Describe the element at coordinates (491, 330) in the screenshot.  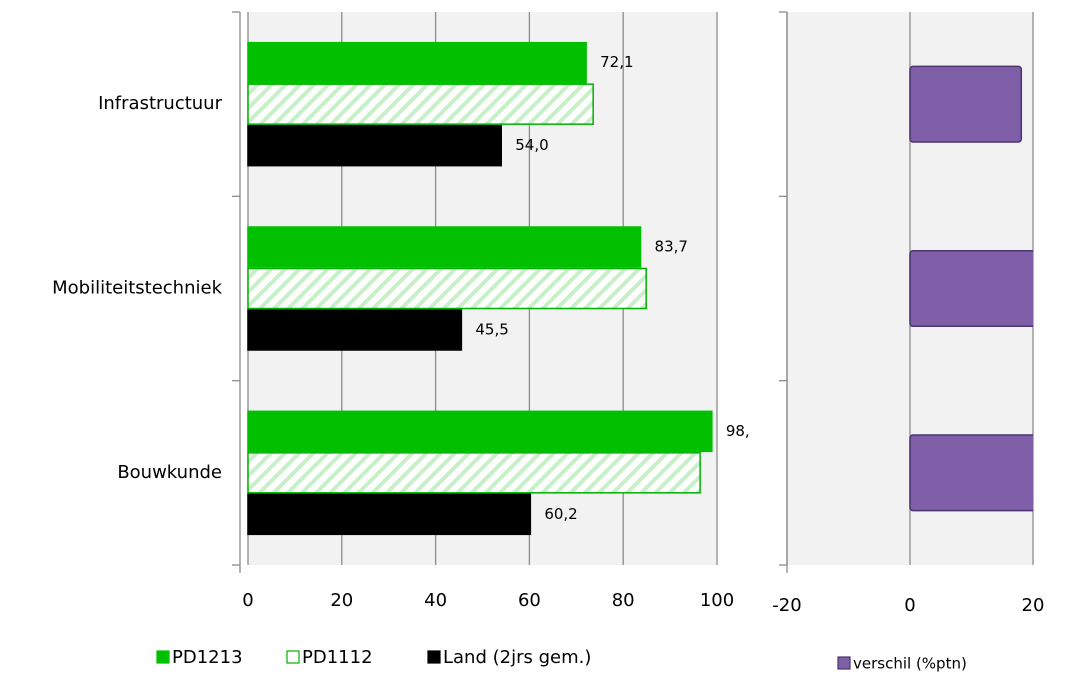
I see `value-label: 45,5` at that location.